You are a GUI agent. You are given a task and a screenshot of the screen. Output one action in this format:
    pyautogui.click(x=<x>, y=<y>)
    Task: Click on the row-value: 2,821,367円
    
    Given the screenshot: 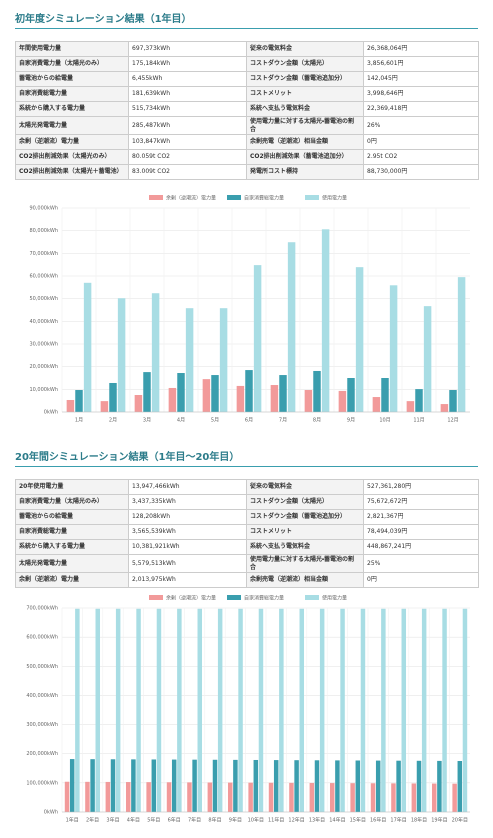 What is the action you would take?
    pyautogui.click(x=421, y=517)
    